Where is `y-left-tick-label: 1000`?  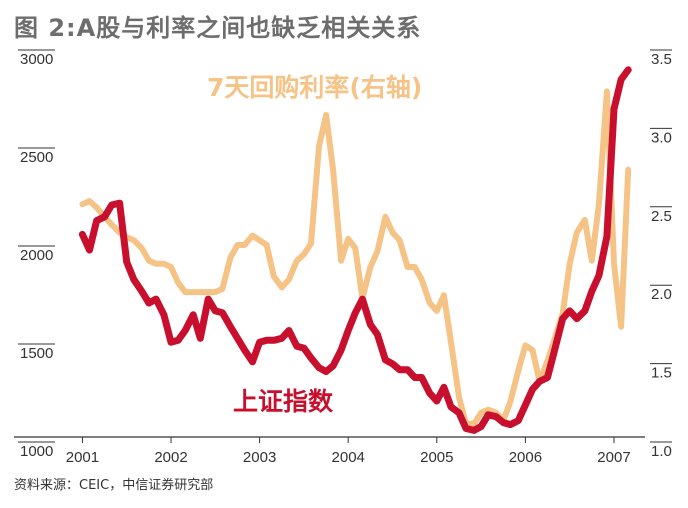 y-left-tick-label: 1000 is located at coordinates (36, 451).